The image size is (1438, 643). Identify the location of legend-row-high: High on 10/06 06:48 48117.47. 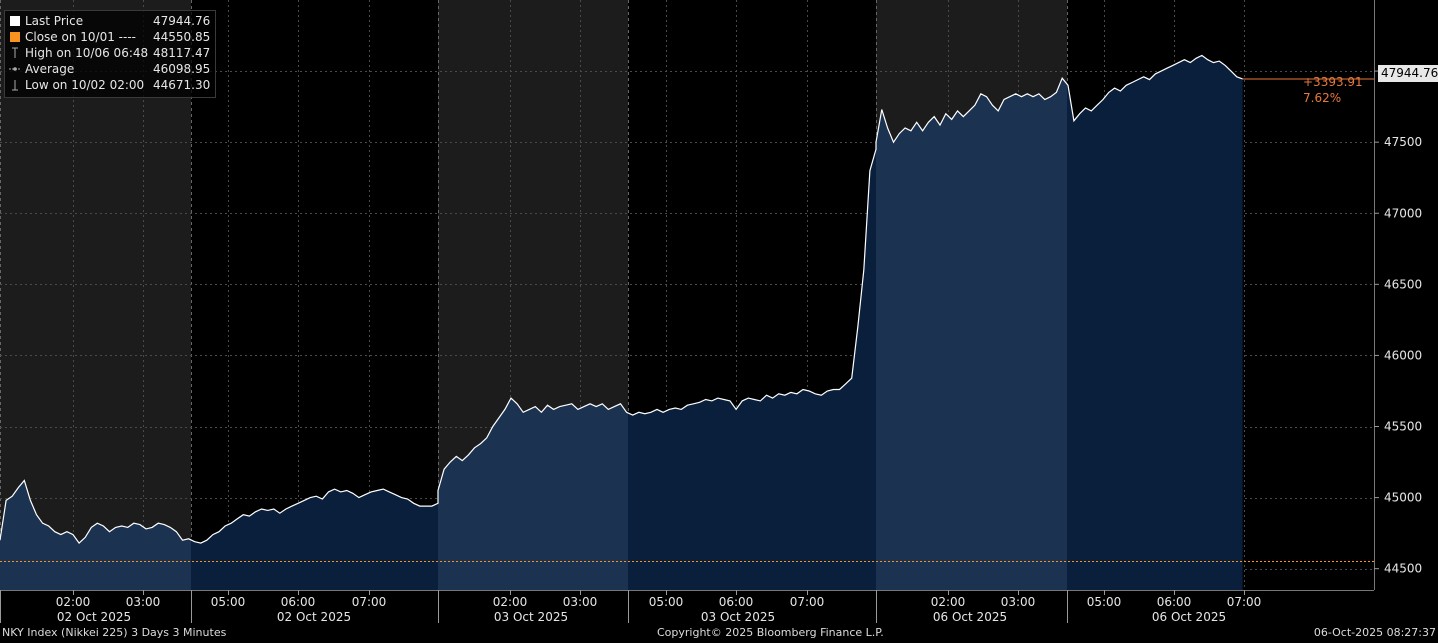
(109, 53).